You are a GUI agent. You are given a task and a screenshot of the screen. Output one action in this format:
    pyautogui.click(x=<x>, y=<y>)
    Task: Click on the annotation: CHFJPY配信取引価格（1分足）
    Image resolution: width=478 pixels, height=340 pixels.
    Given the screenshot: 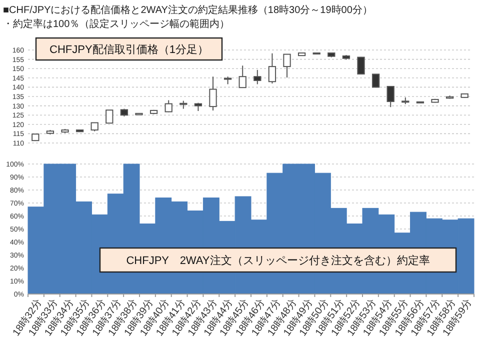 What is the action you would take?
    pyautogui.click(x=129, y=50)
    